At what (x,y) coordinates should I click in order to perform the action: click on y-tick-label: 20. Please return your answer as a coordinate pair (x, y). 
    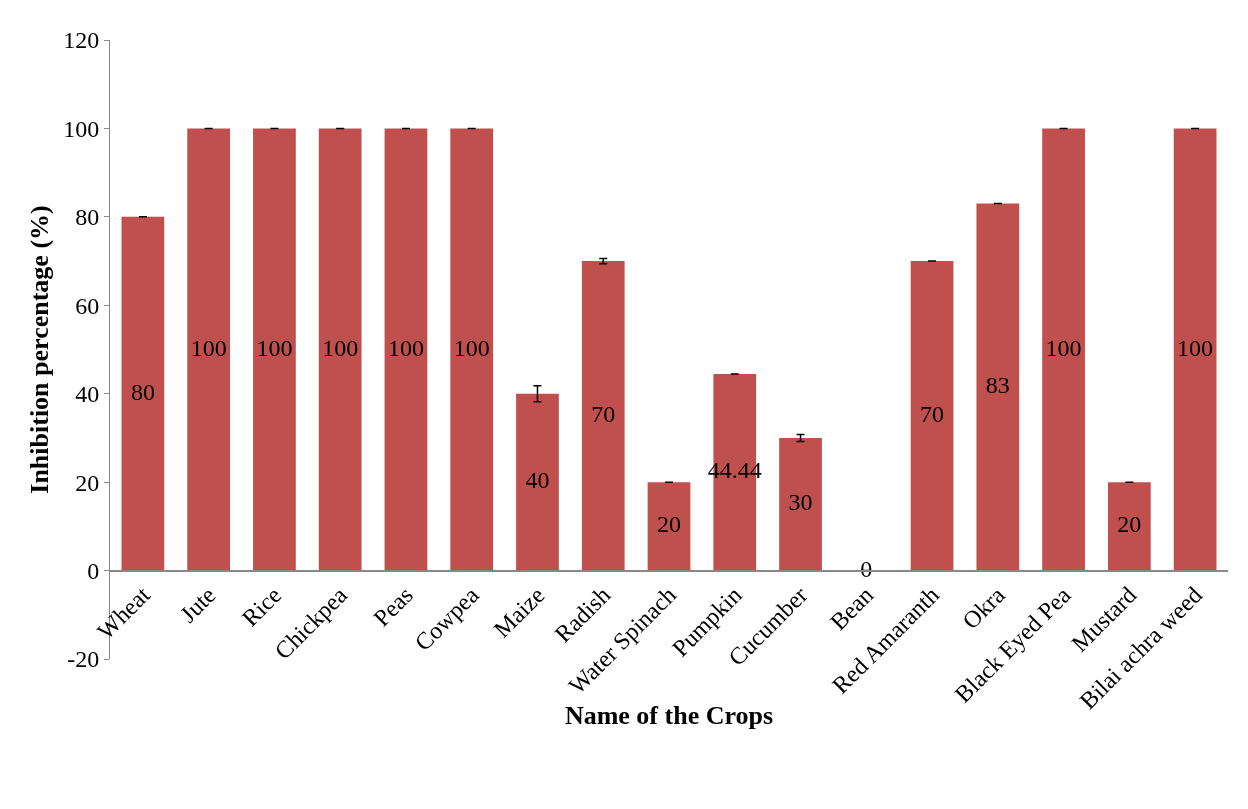
    Looking at the image, I should click on (87, 482).